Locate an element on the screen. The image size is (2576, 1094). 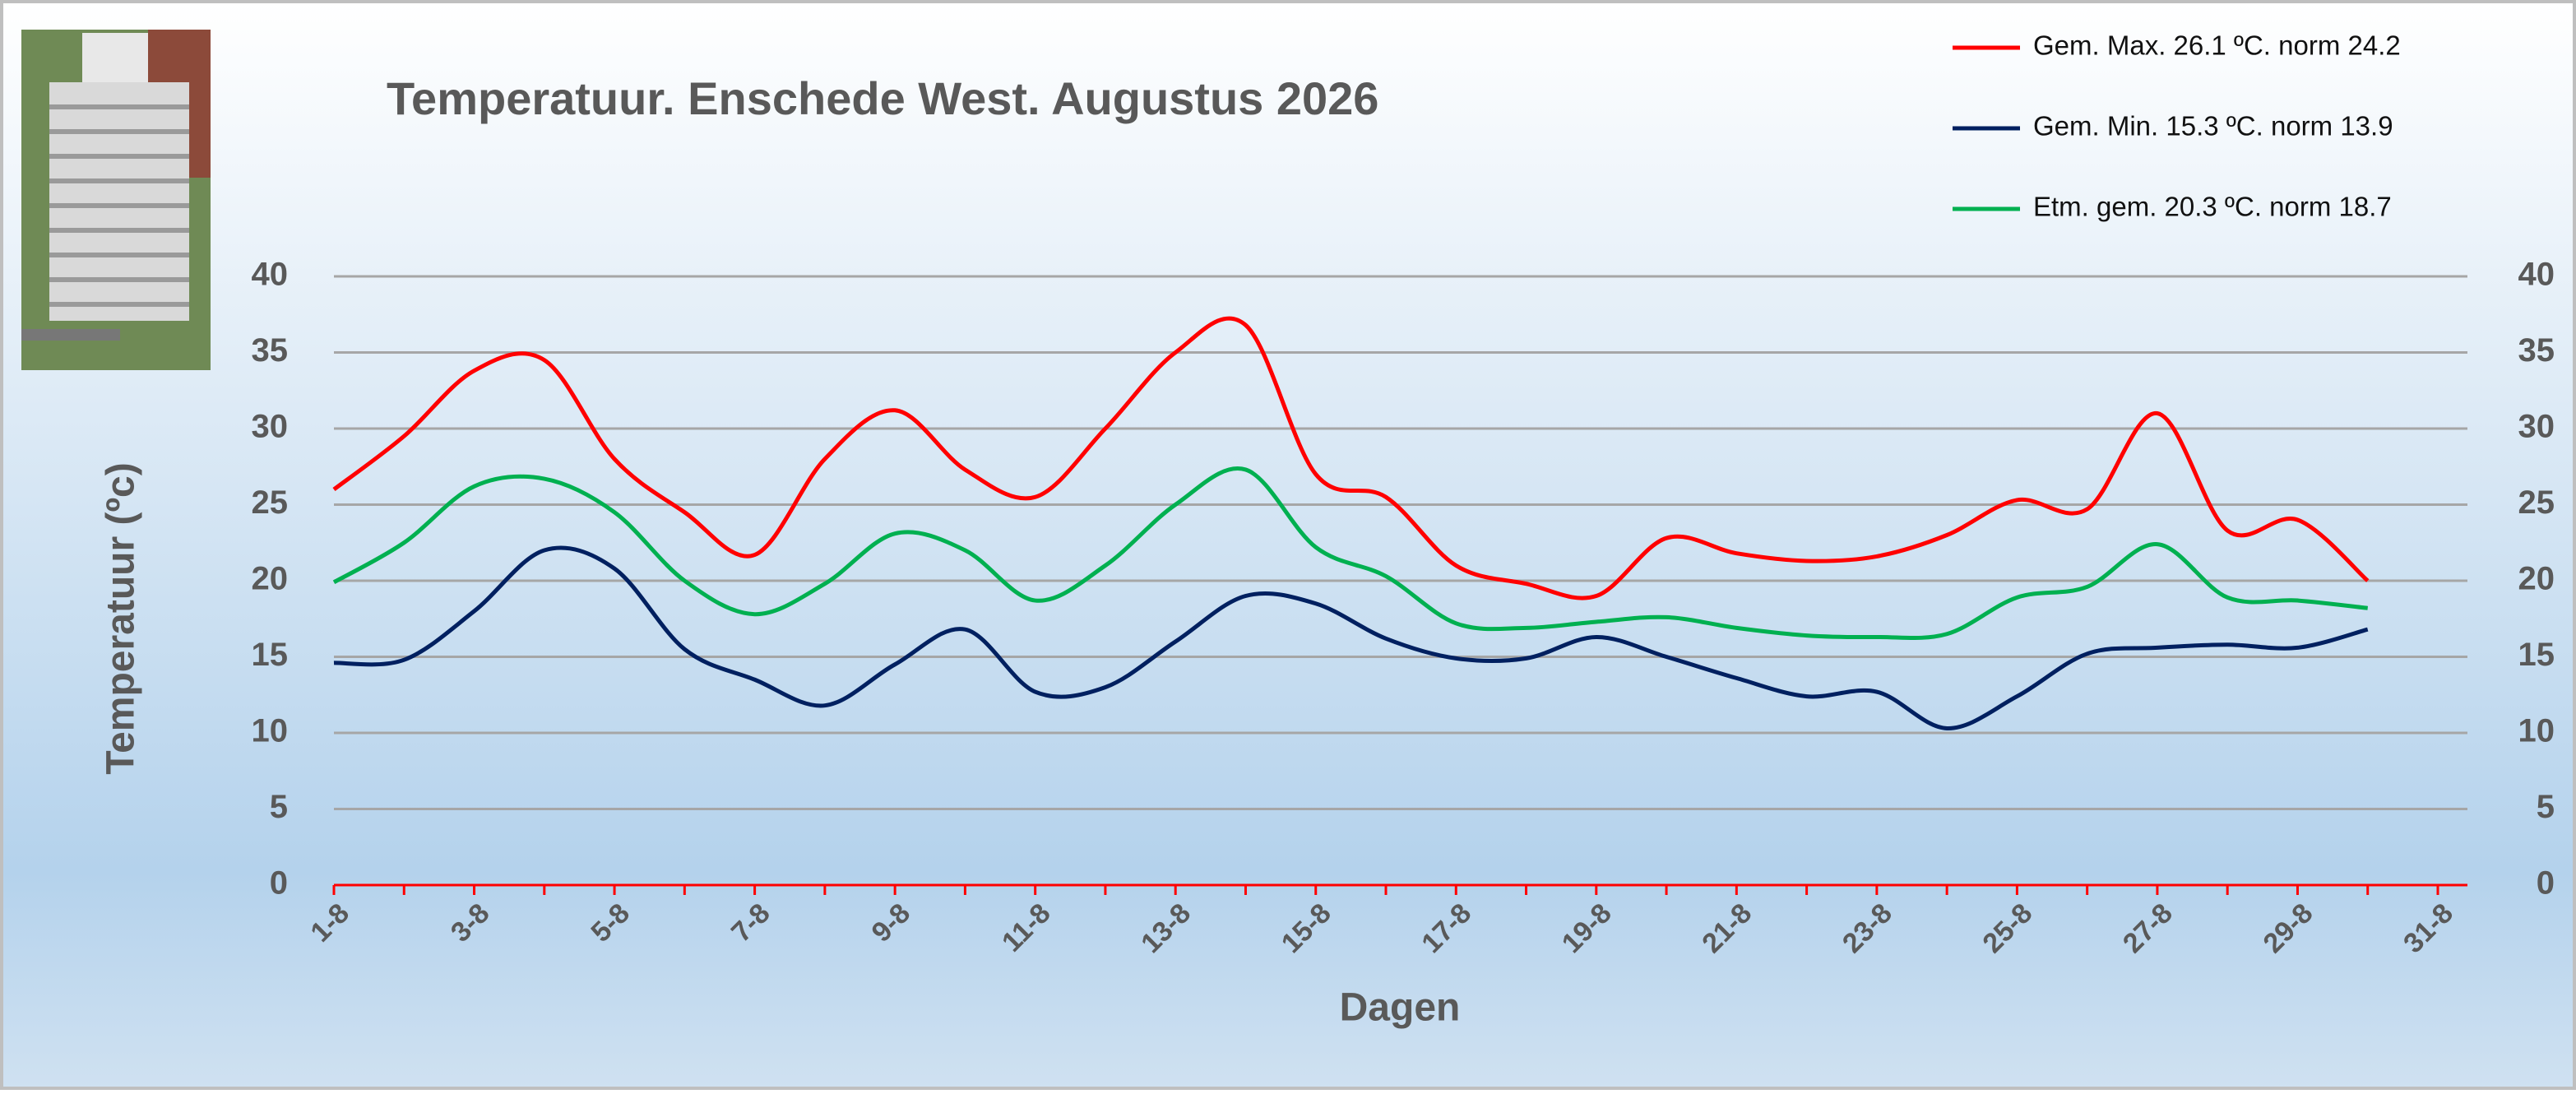
y2-tick-label: 35 is located at coordinates (2537, 350).